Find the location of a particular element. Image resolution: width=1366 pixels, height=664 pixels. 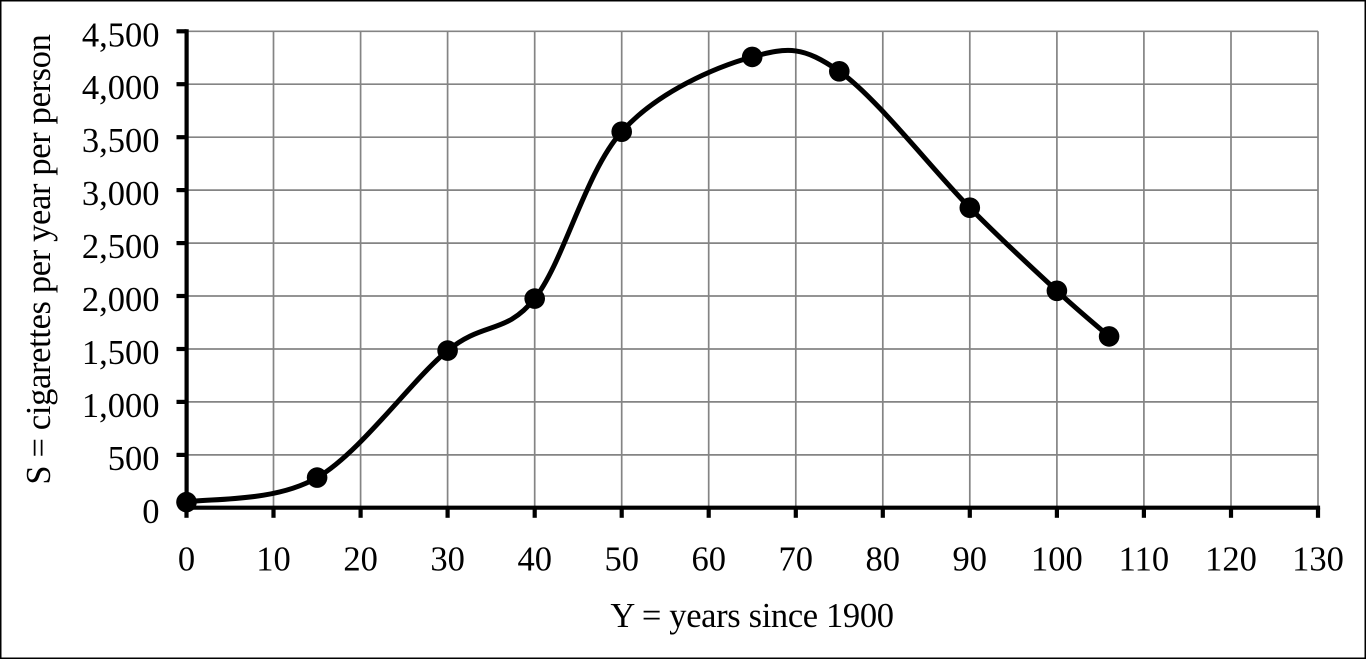

svg-text: 4,500 is located at coordinates (121, 35).